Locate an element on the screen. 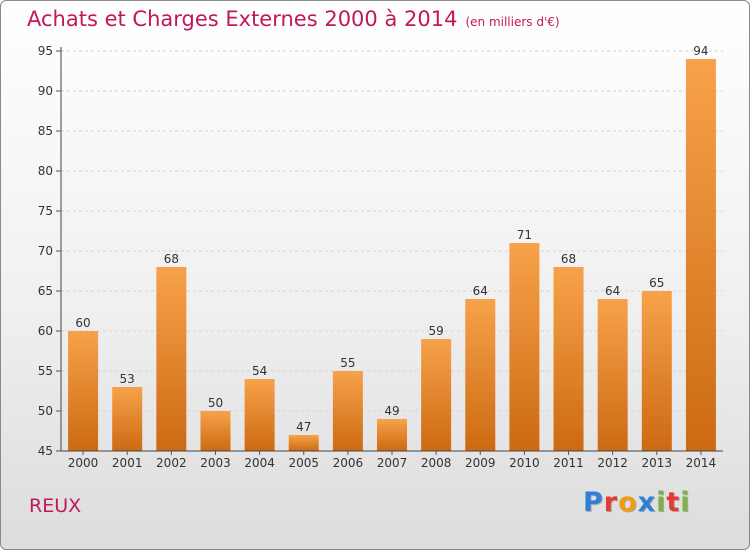 The height and width of the screenshot is (550, 750). data-label: 50 is located at coordinates (215, 403).